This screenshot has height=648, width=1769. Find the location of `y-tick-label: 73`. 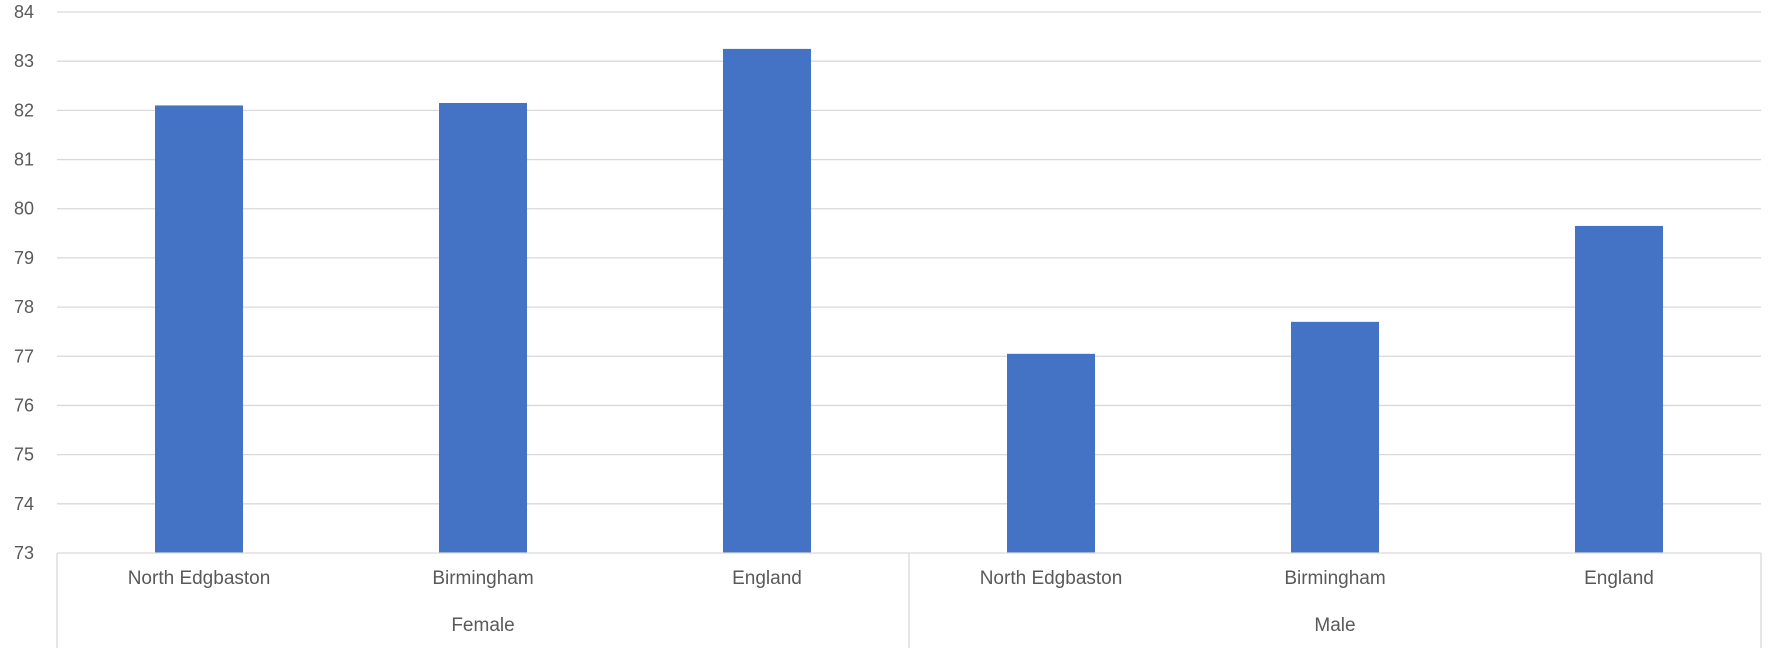

y-tick-label: 73 is located at coordinates (24, 553).